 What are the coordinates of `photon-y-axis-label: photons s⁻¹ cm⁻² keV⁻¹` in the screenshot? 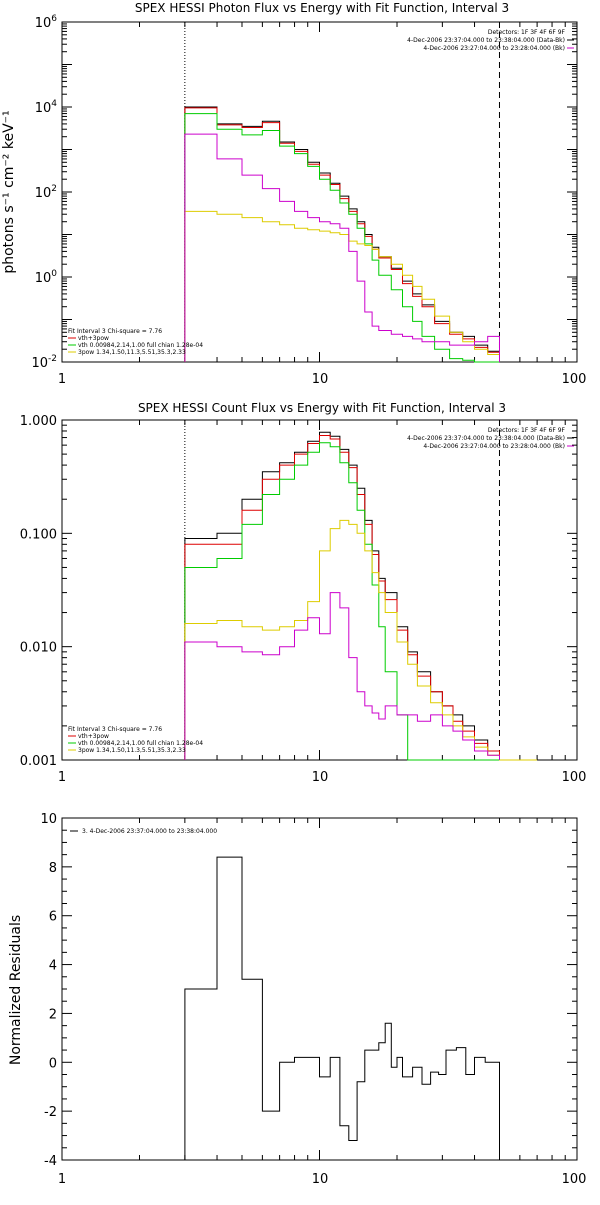 It's located at (9, 191).